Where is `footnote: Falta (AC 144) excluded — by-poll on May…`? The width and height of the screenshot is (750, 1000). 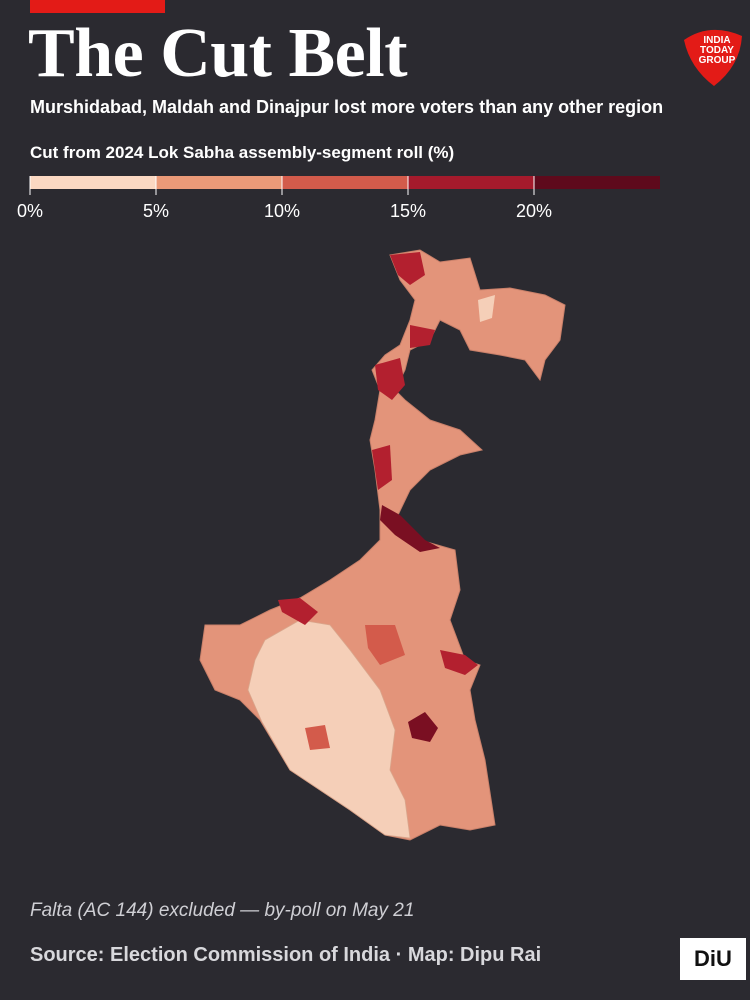
footnote: Falta (AC 144) excluded — by-poll on May… is located at coordinates (222, 910).